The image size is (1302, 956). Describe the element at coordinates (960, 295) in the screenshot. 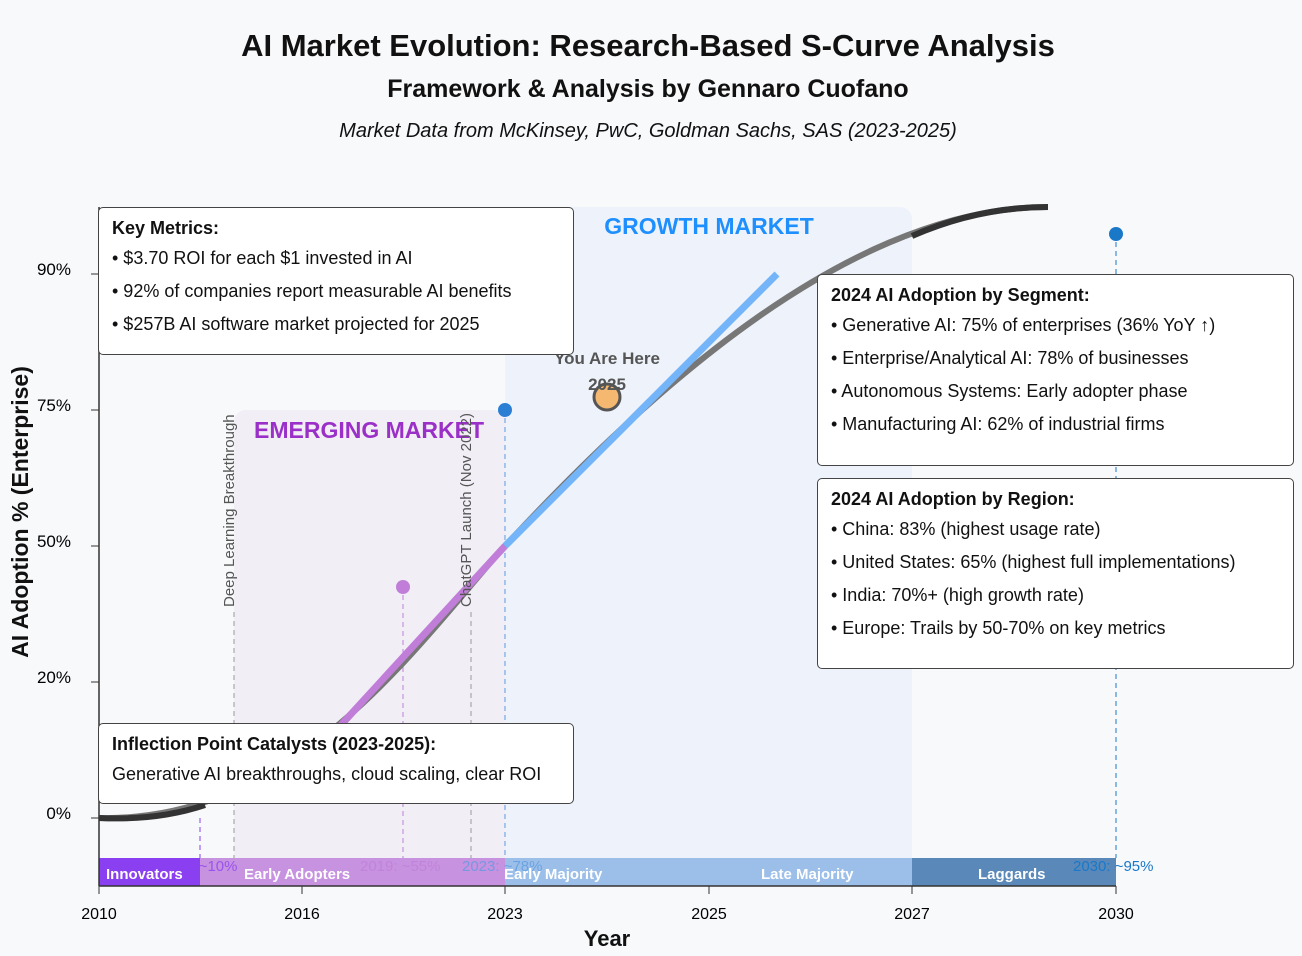

I see `segment-title: 2024 AI Adoption by Segment:` at that location.